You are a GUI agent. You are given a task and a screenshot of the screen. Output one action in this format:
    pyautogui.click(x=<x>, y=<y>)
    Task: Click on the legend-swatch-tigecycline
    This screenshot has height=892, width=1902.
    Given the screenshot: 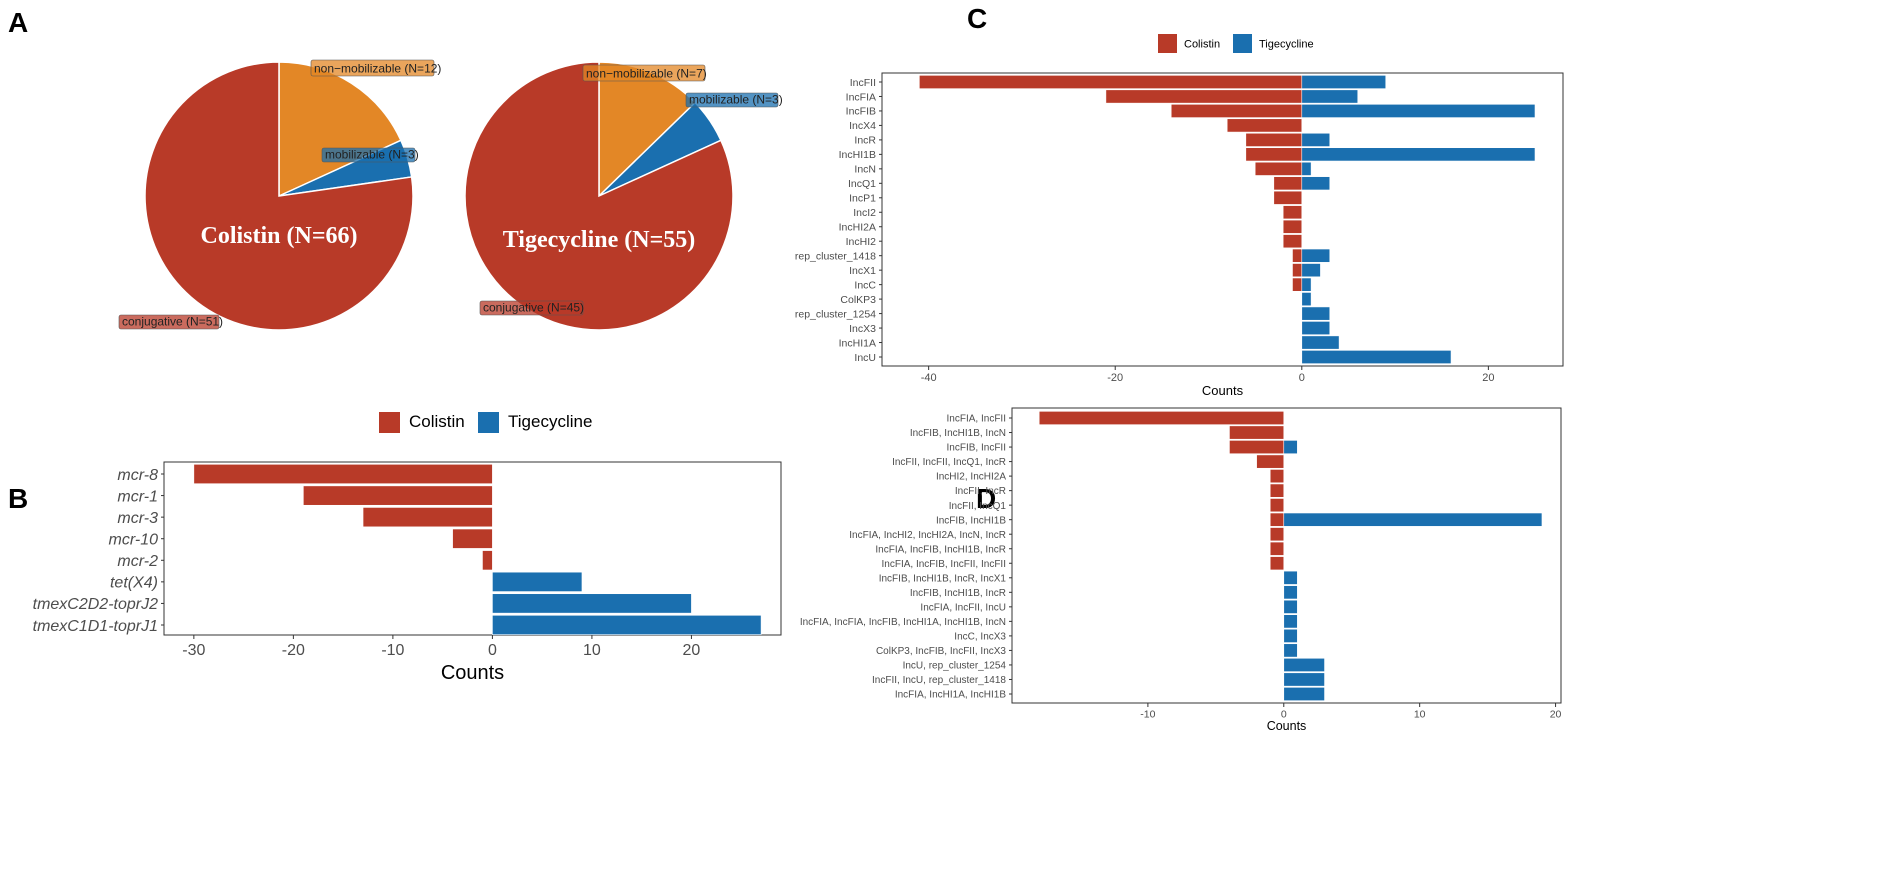 What is the action you would take?
    pyautogui.click(x=488, y=422)
    